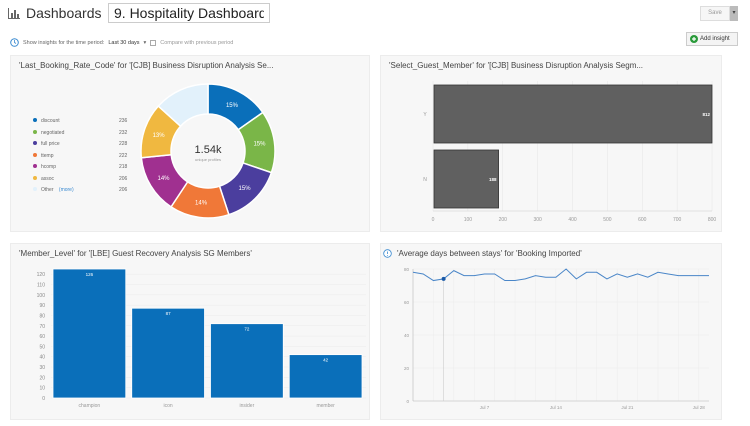 The height and width of the screenshot is (426, 750). Describe the element at coordinates (183, 105) in the screenshot. I see `donut-slice-Other` at that location.